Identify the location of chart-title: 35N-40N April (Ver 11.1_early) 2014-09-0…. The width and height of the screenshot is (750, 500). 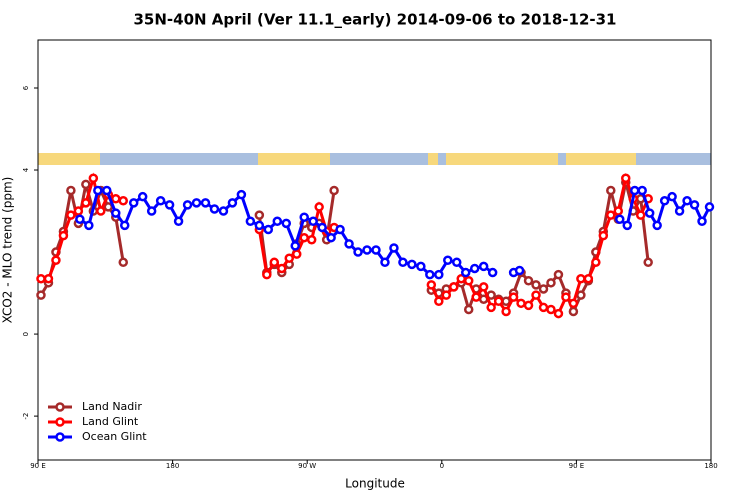
(374, 20).